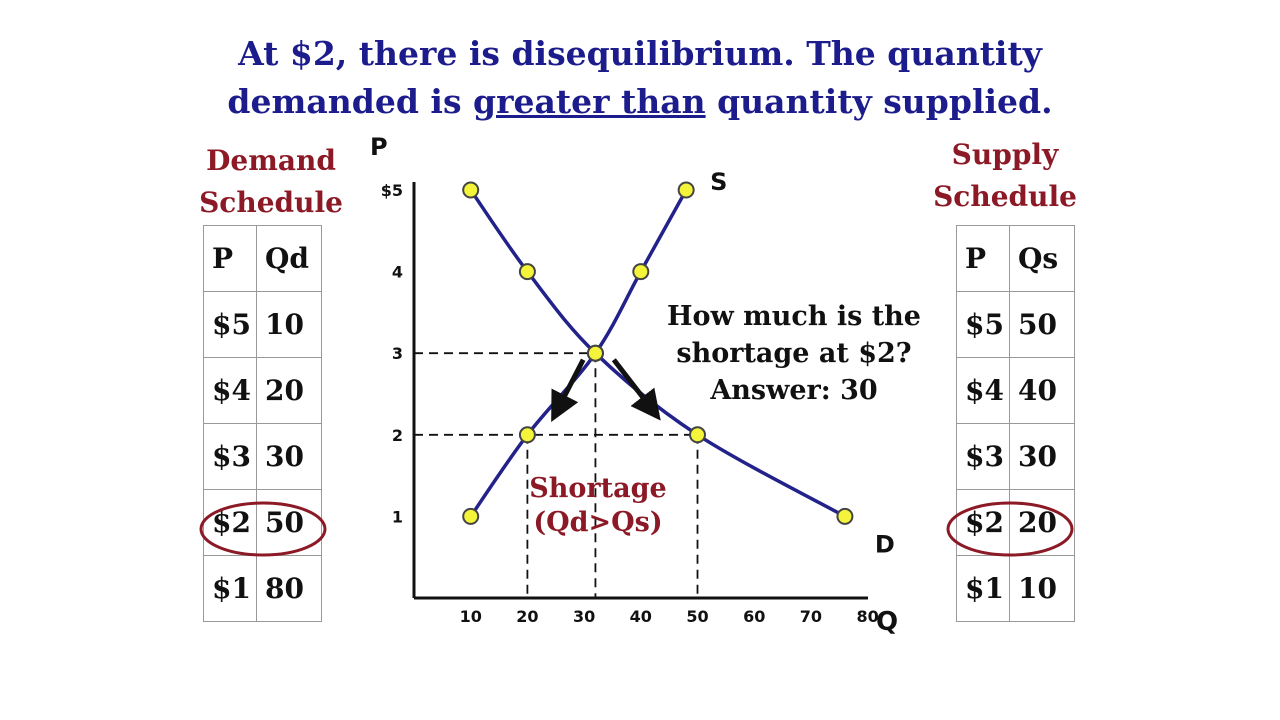 The width and height of the screenshot is (1280, 720). What do you see at coordinates (1042, 258) in the screenshot?
I see `header-cell-qs: Qs` at bounding box center [1042, 258].